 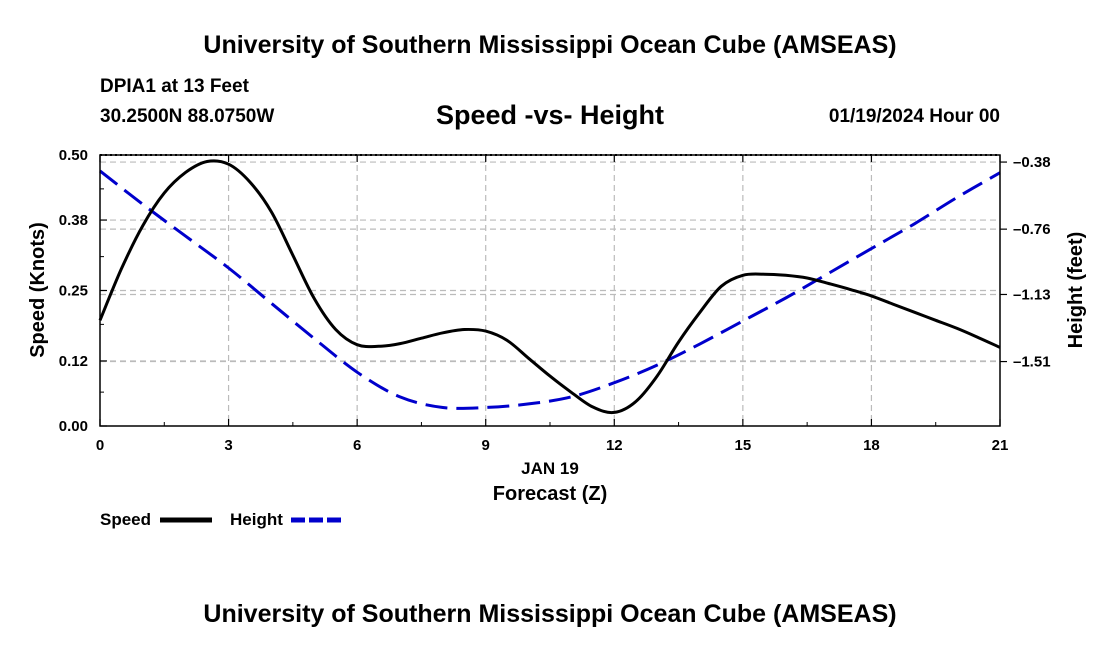 What do you see at coordinates (228, 445) in the screenshot?
I see `x-tick-label: 3` at bounding box center [228, 445].